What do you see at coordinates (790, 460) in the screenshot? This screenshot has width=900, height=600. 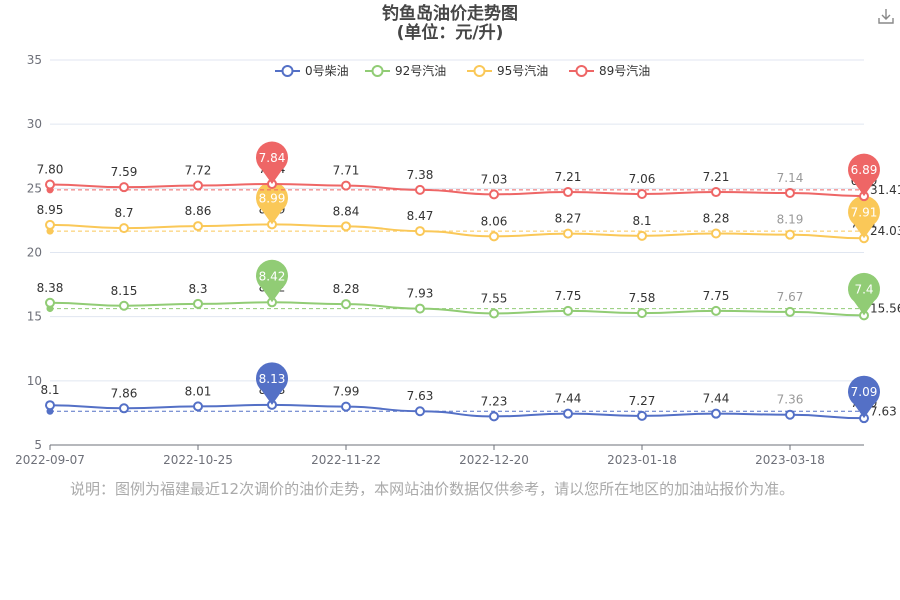 I see `x-tick-label: 2023-03-18` at bounding box center [790, 460].